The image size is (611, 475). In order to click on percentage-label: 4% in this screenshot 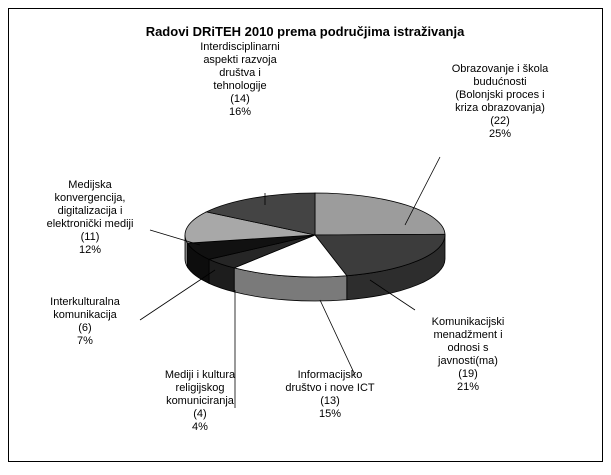, I will do `click(200, 427)`.